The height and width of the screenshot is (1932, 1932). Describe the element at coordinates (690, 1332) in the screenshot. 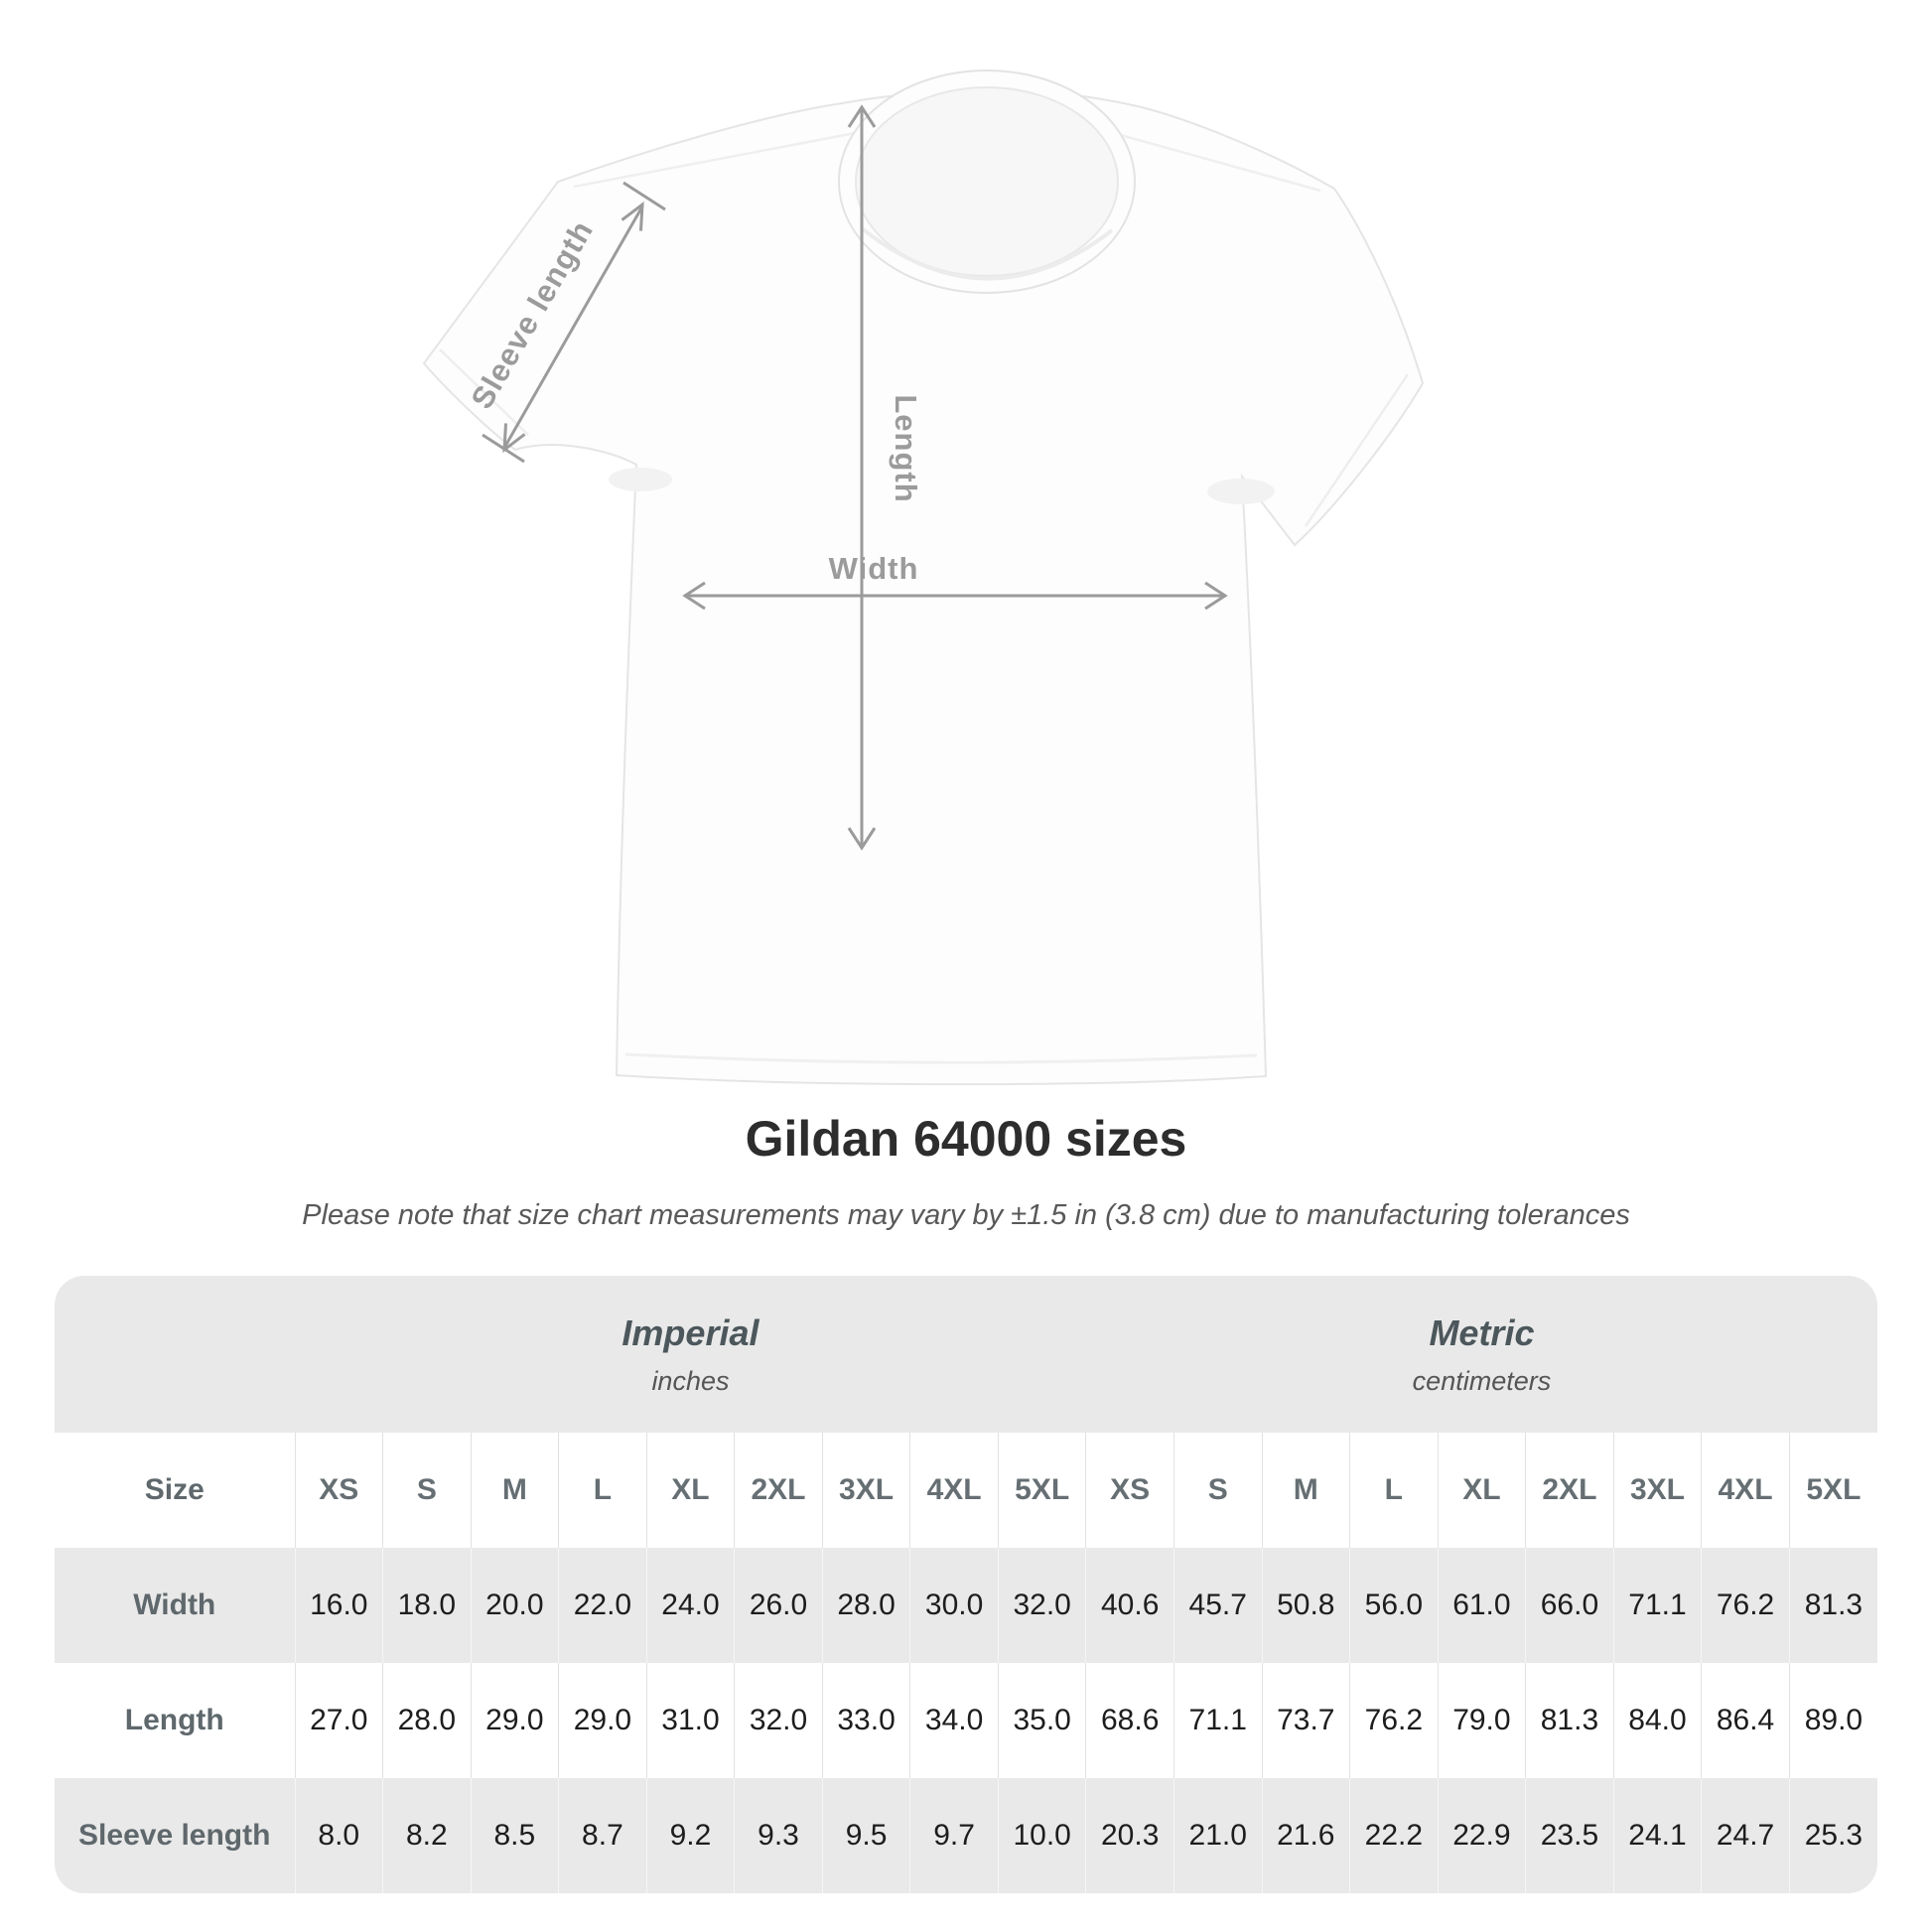

I see `imperial-title: Imperial` at that location.